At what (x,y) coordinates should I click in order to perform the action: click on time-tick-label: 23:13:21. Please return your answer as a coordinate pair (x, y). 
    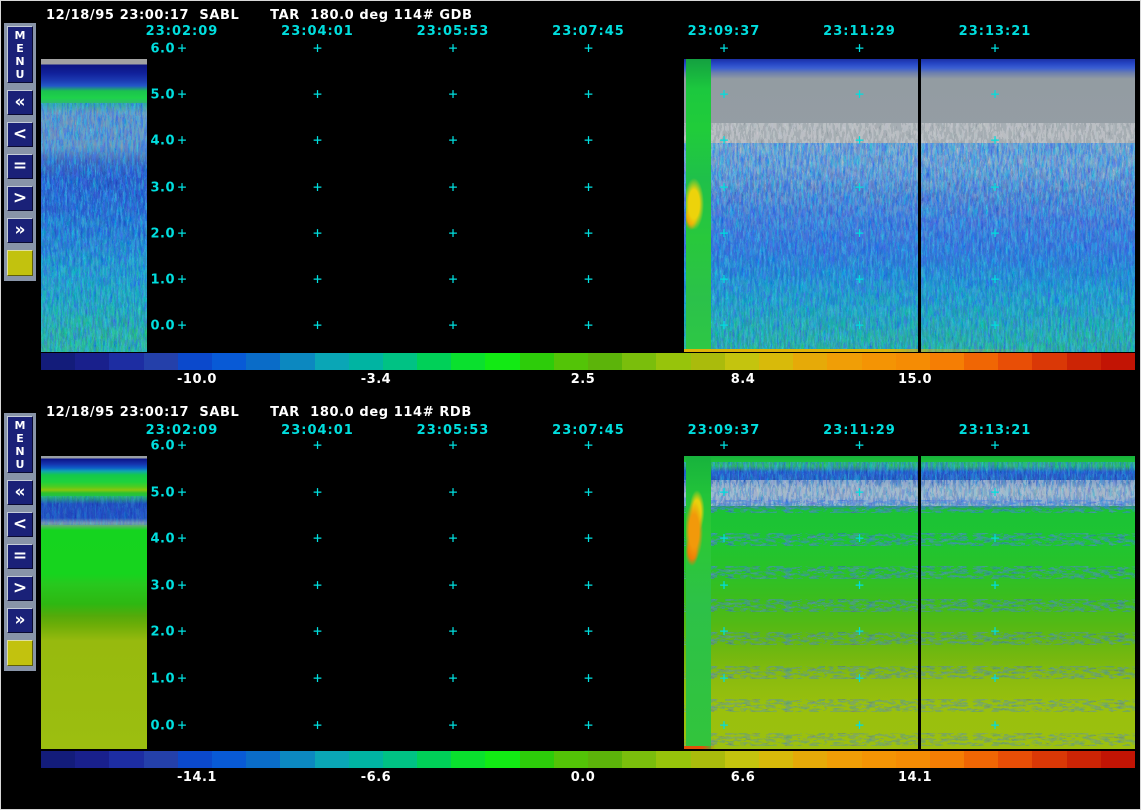
    Looking at the image, I should click on (995, 31).